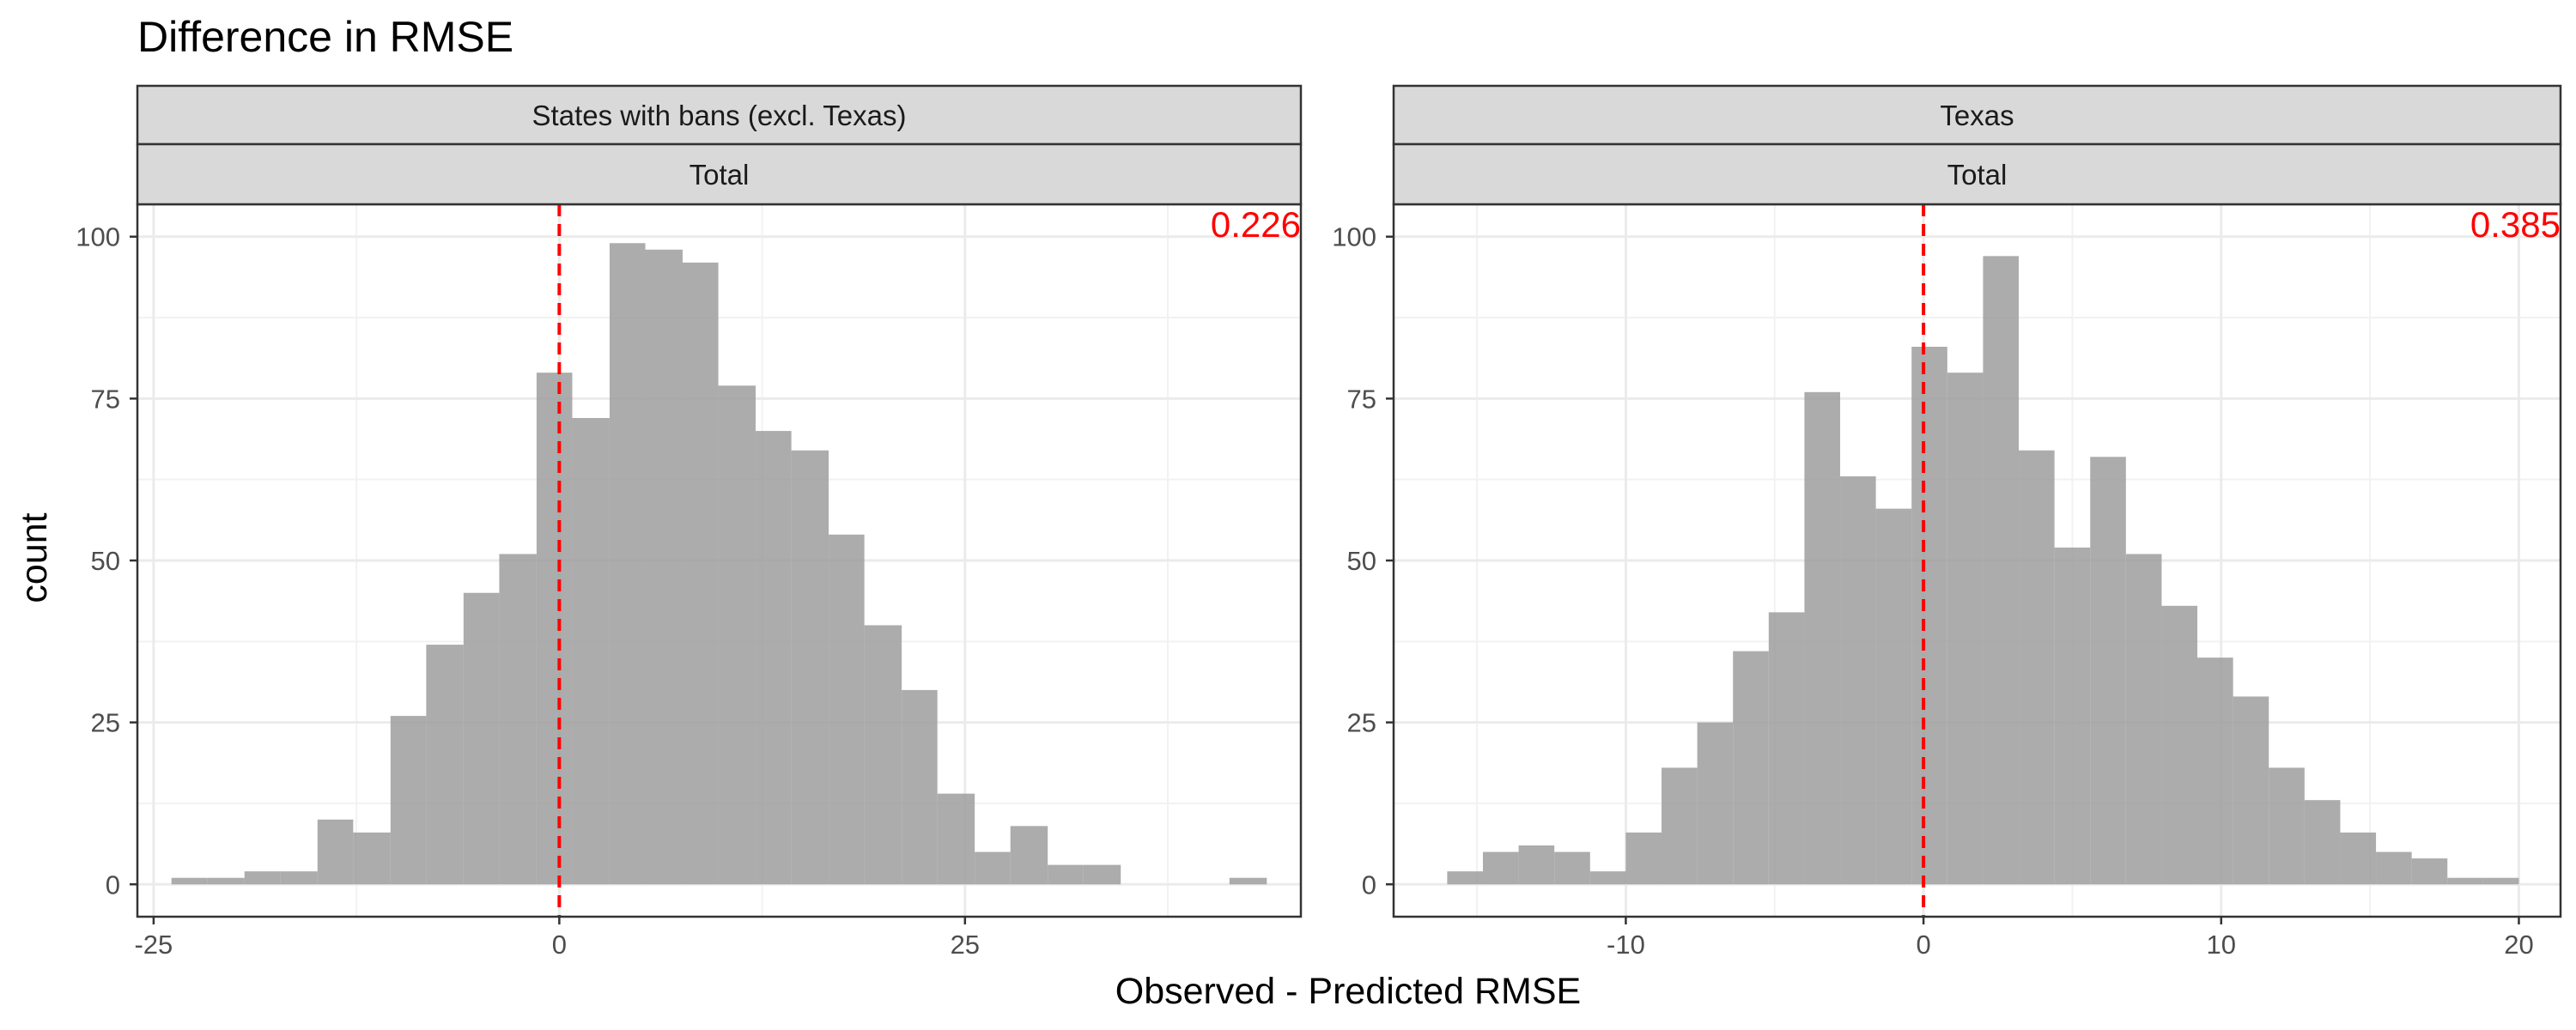  What do you see at coordinates (965, 945) in the screenshot?
I see `x-tick-label: 25` at bounding box center [965, 945].